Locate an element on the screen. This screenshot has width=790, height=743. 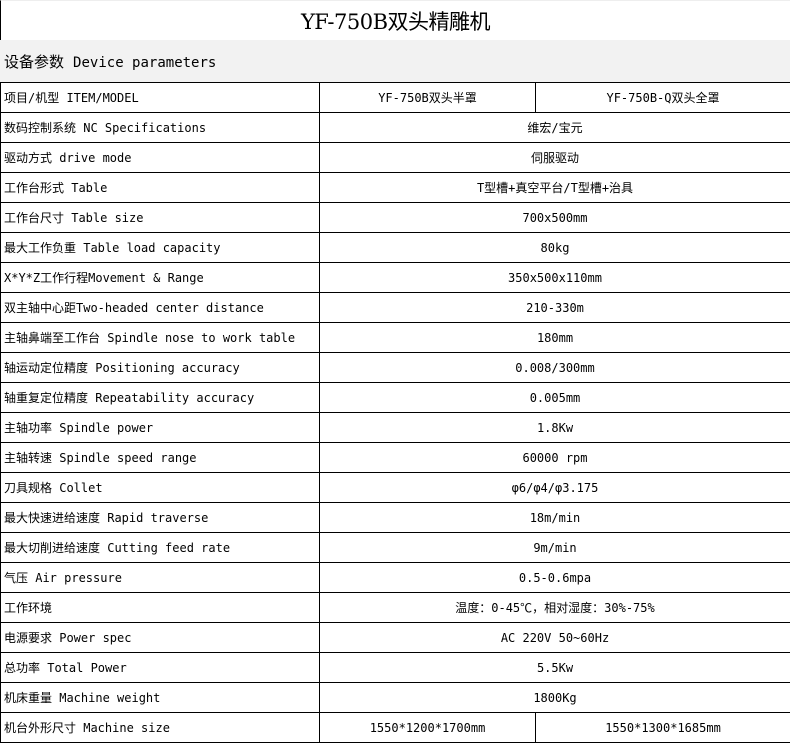
row-label: X*Y*Z工作行程Movement & Range is located at coordinates (160, 278).